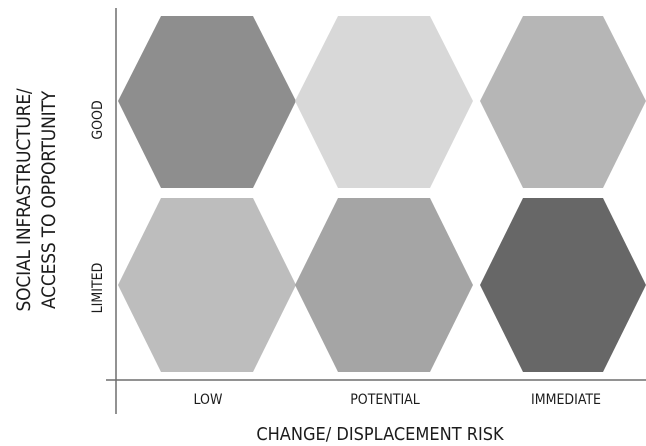 This screenshot has height=446, width=646. What do you see at coordinates (49, 199) in the screenshot?
I see `y-axis-title-line2: ACCESS TO OPPORTUNITY` at bounding box center [49, 199].